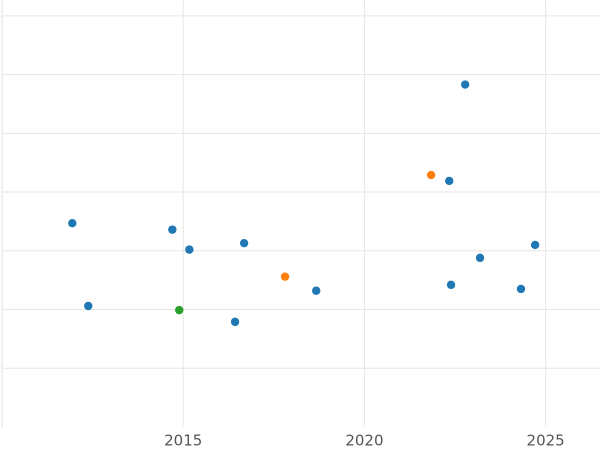  I want to click on x-tick-label: 2015, so click(183, 441).